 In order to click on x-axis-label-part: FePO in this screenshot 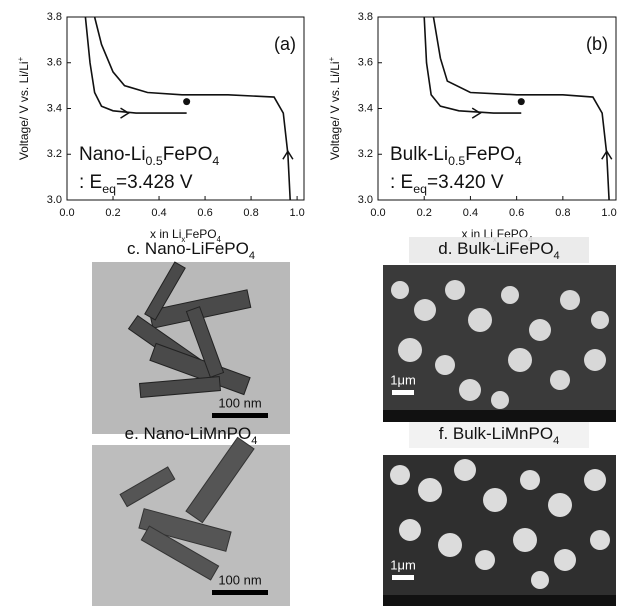, I will do `click(200, 234)`.